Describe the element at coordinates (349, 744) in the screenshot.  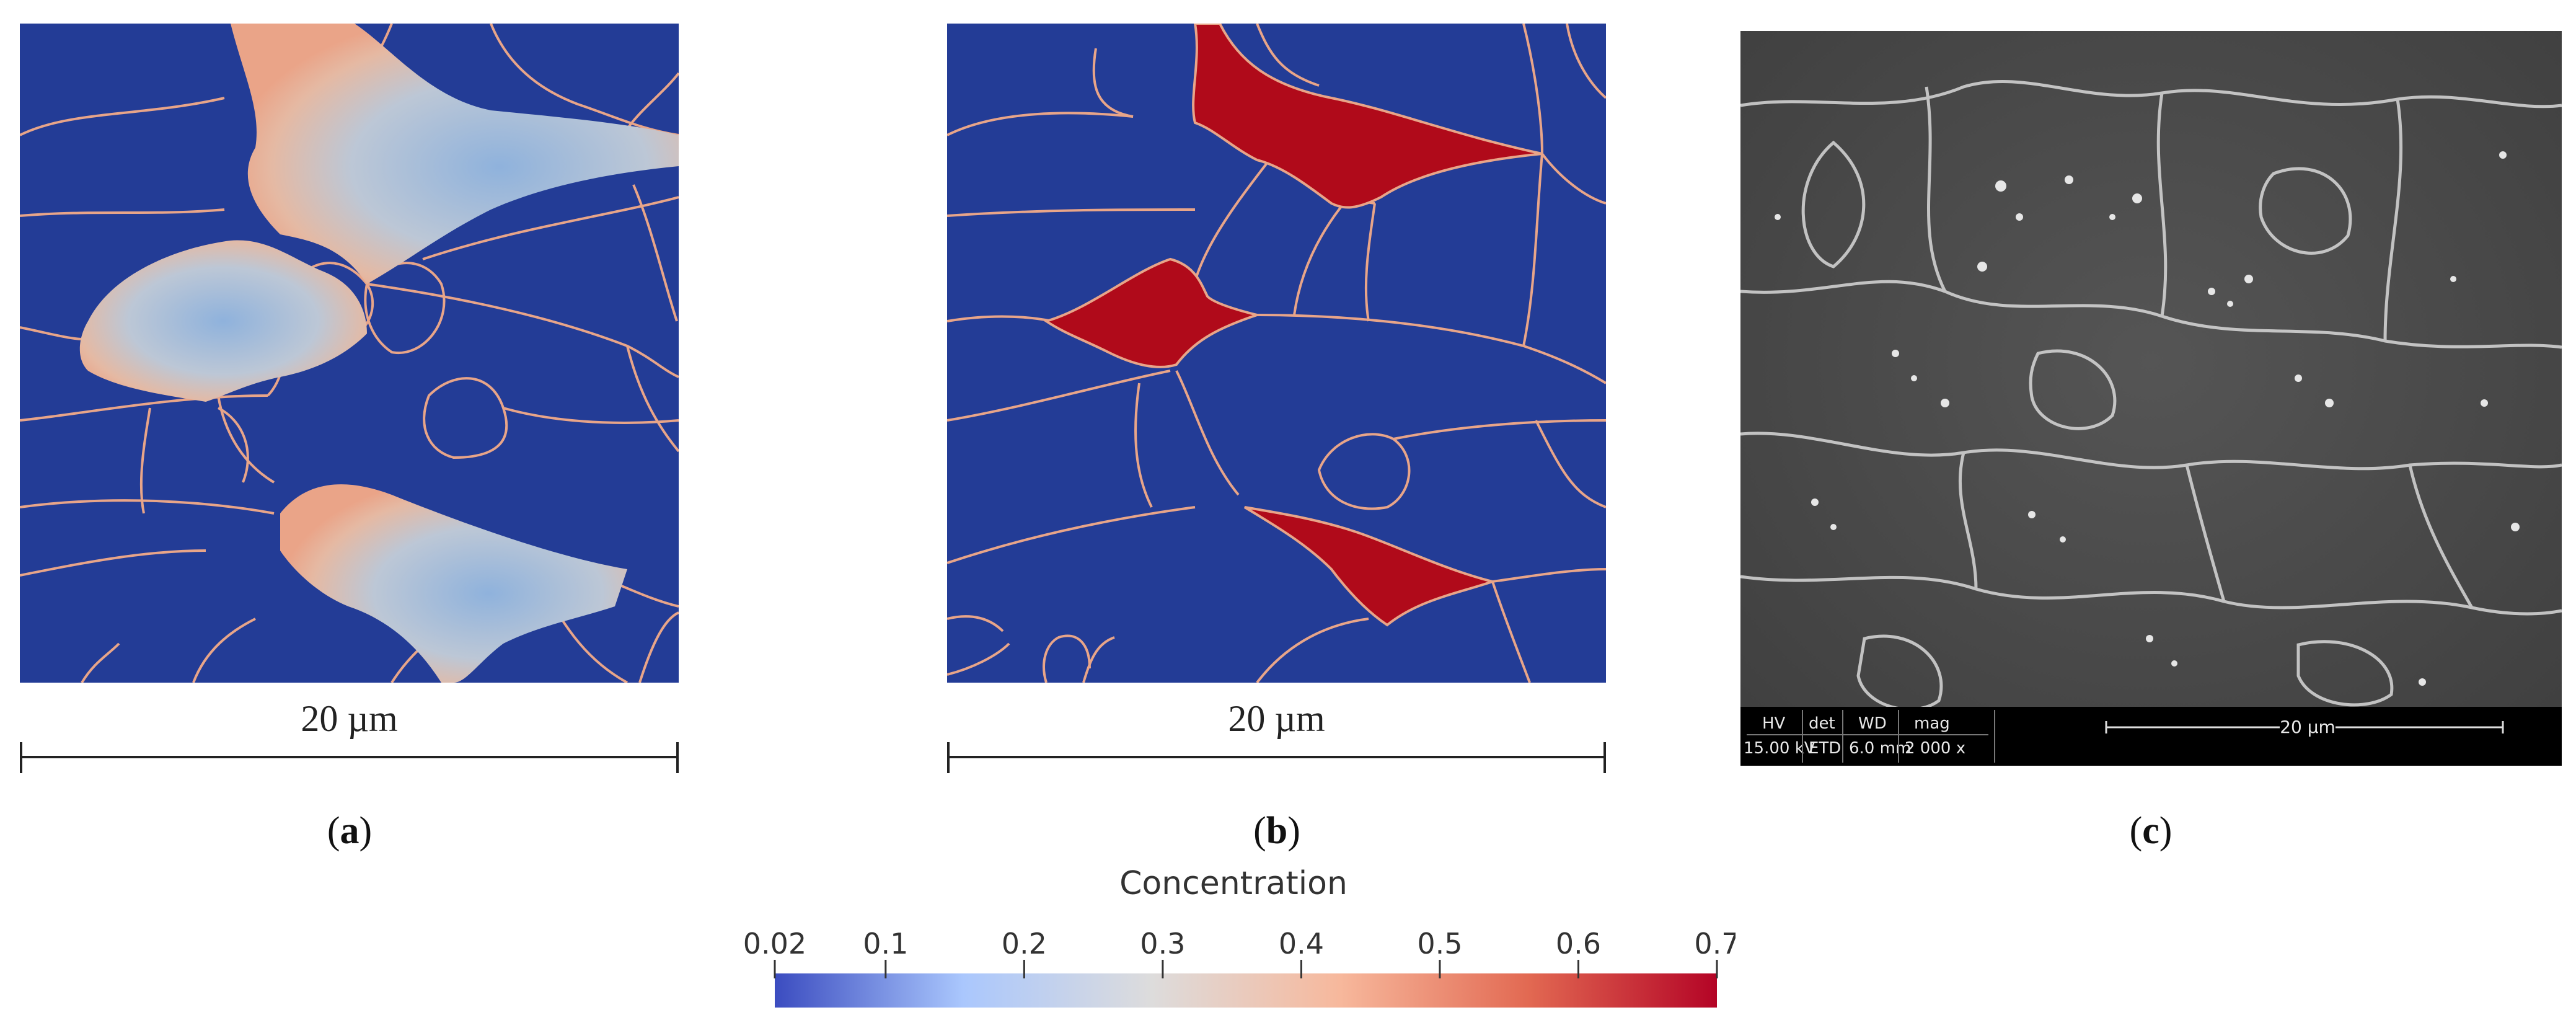
I see `scale-bar-a: 20 µm` at that location.